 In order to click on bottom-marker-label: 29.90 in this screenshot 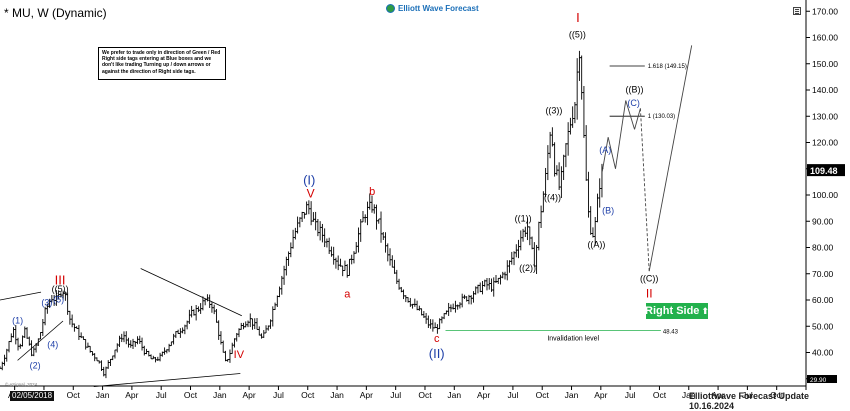, I will do `click(818, 380)`.